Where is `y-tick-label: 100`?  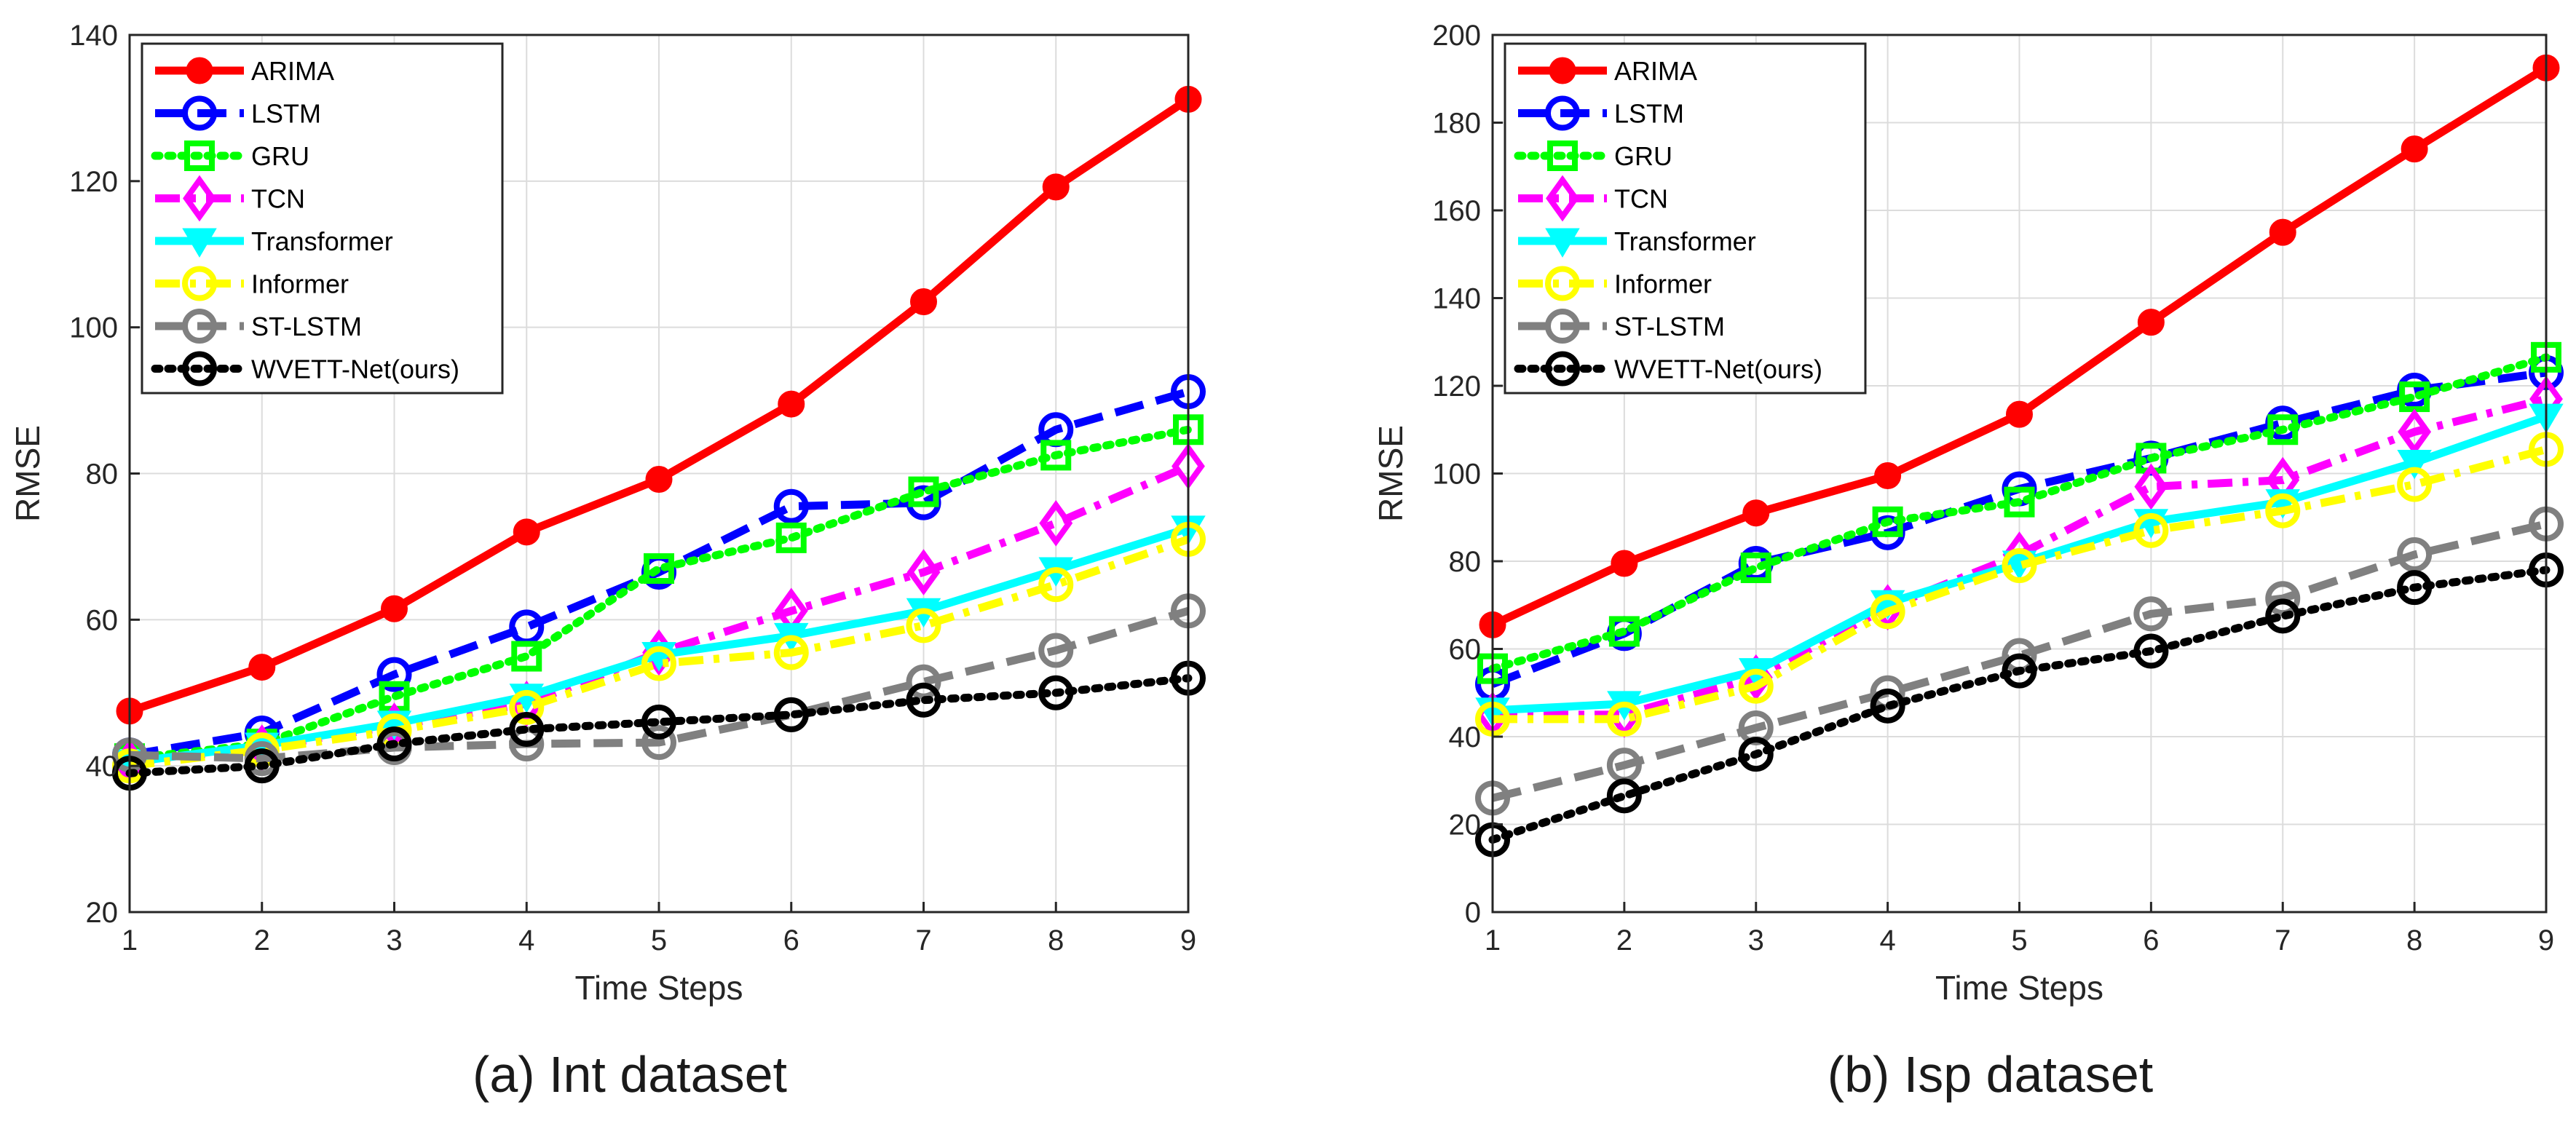 y-tick-label: 100 is located at coordinates (1456, 475).